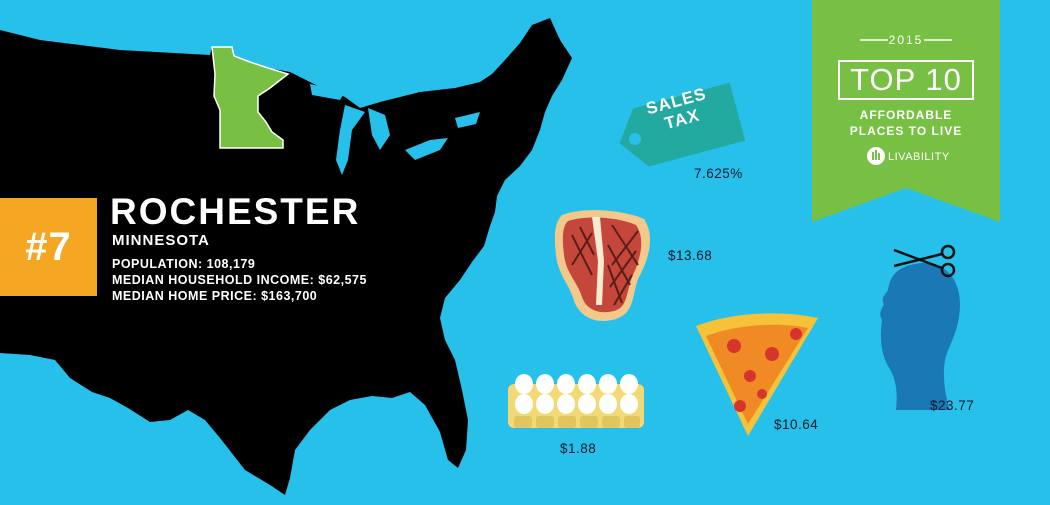 Image resolution: width=1050 pixels, height=505 pixels. What do you see at coordinates (796, 424) in the screenshot?
I see `pizza-price: $10.64` at bounding box center [796, 424].